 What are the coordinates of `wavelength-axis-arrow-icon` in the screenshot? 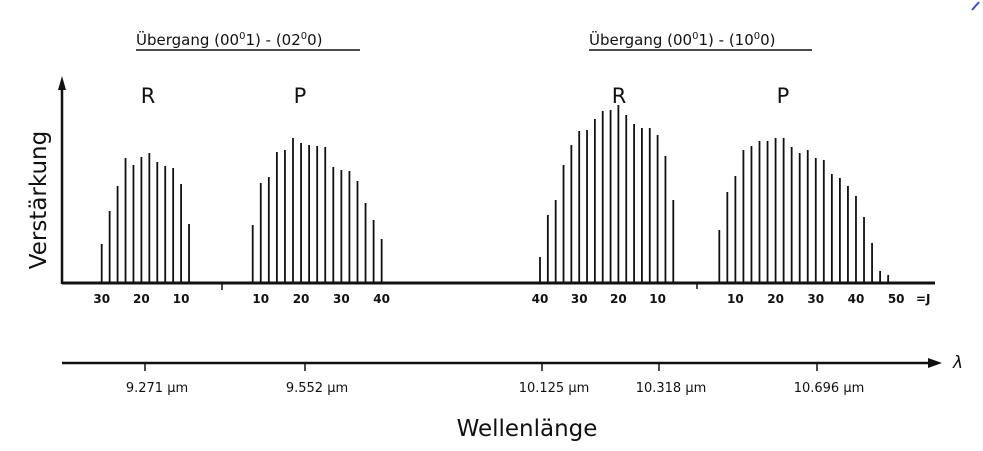 It's located at (935, 363).